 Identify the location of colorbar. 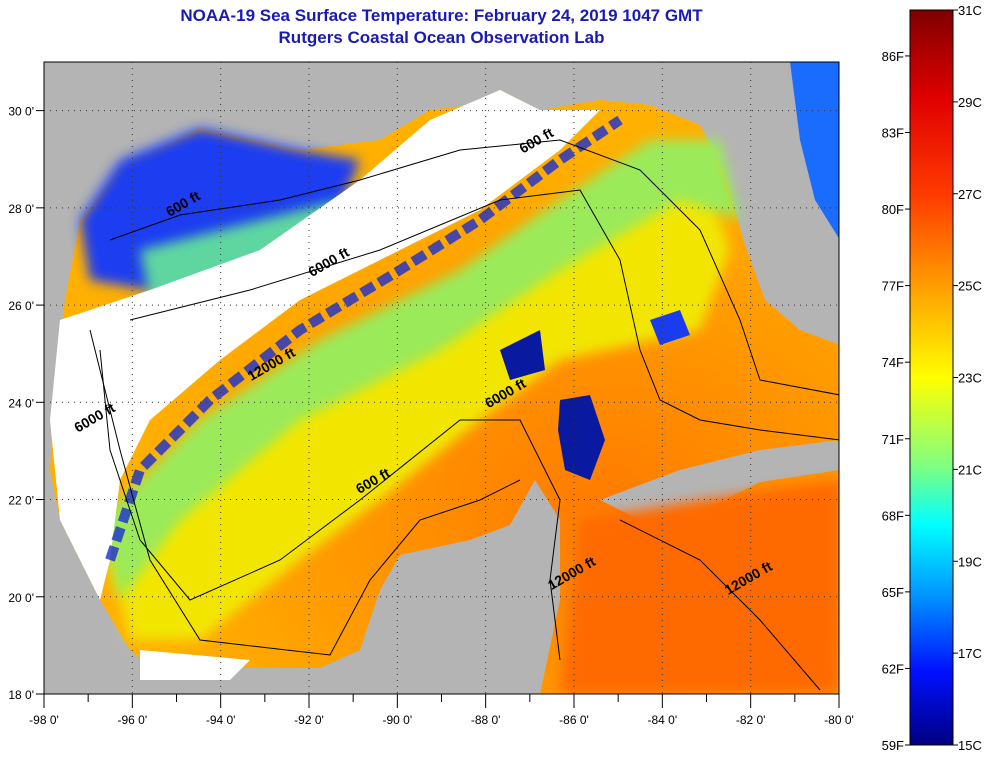
(931, 377).